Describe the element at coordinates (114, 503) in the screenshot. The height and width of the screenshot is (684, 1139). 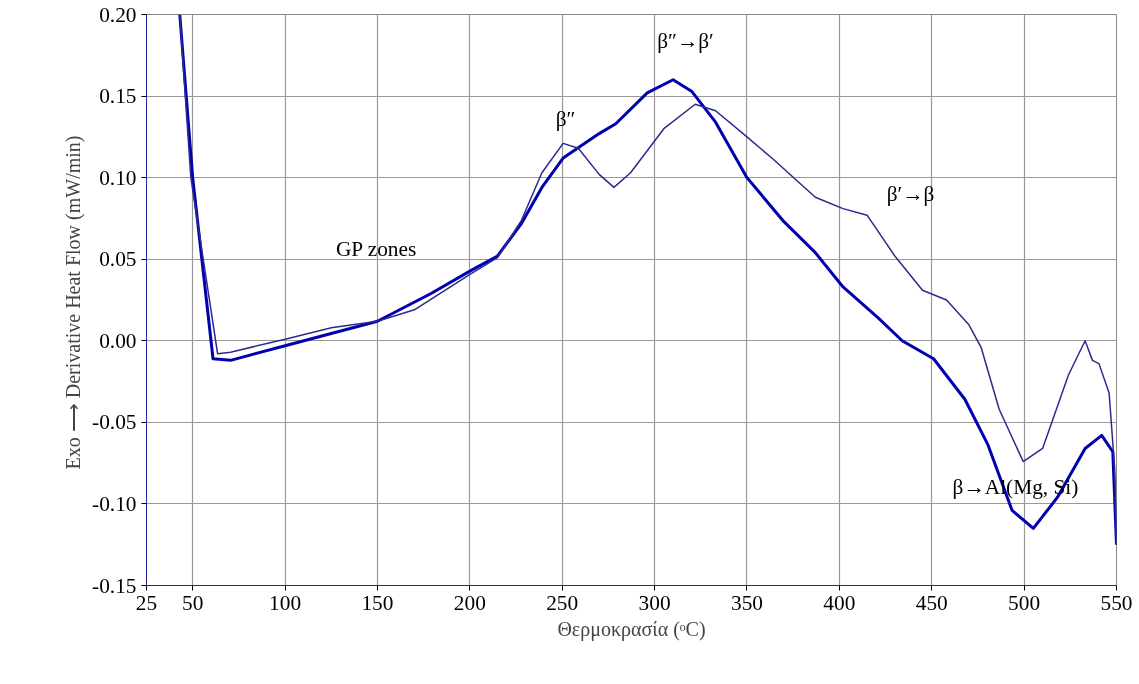
I see `y-tick-label: -0.10` at that location.